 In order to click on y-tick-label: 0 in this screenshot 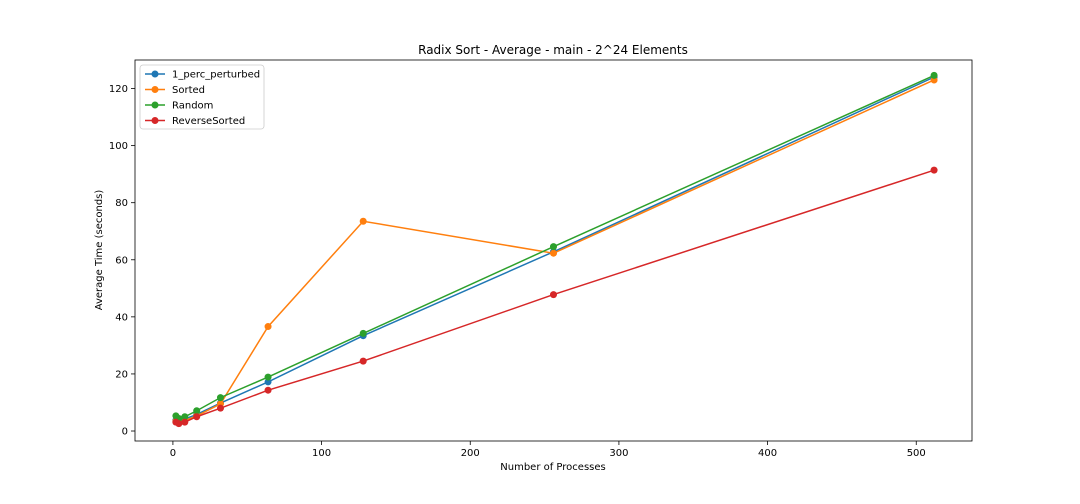, I will do `click(125, 432)`.